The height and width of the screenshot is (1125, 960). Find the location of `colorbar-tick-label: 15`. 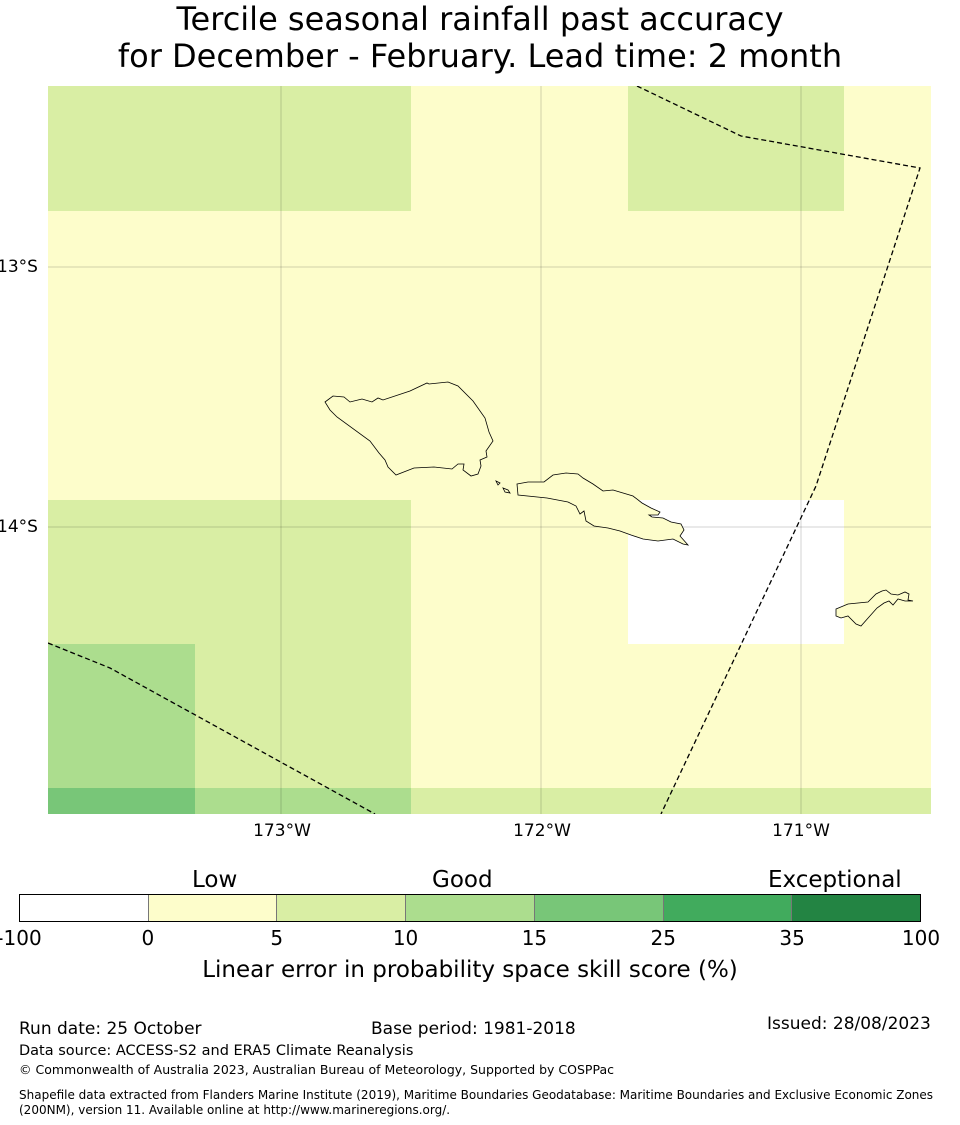

colorbar-tick-label: 15 is located at coordinates (534, 938).